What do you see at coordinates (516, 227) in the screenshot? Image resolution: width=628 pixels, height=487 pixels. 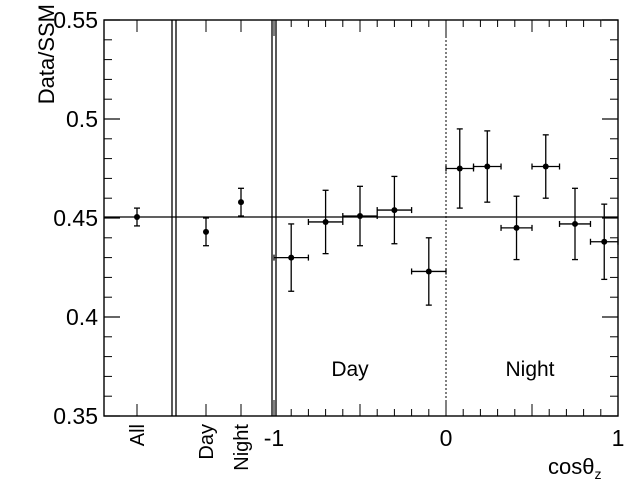 I see `zenith-point-8-marker` at bounding box center [516, 227].